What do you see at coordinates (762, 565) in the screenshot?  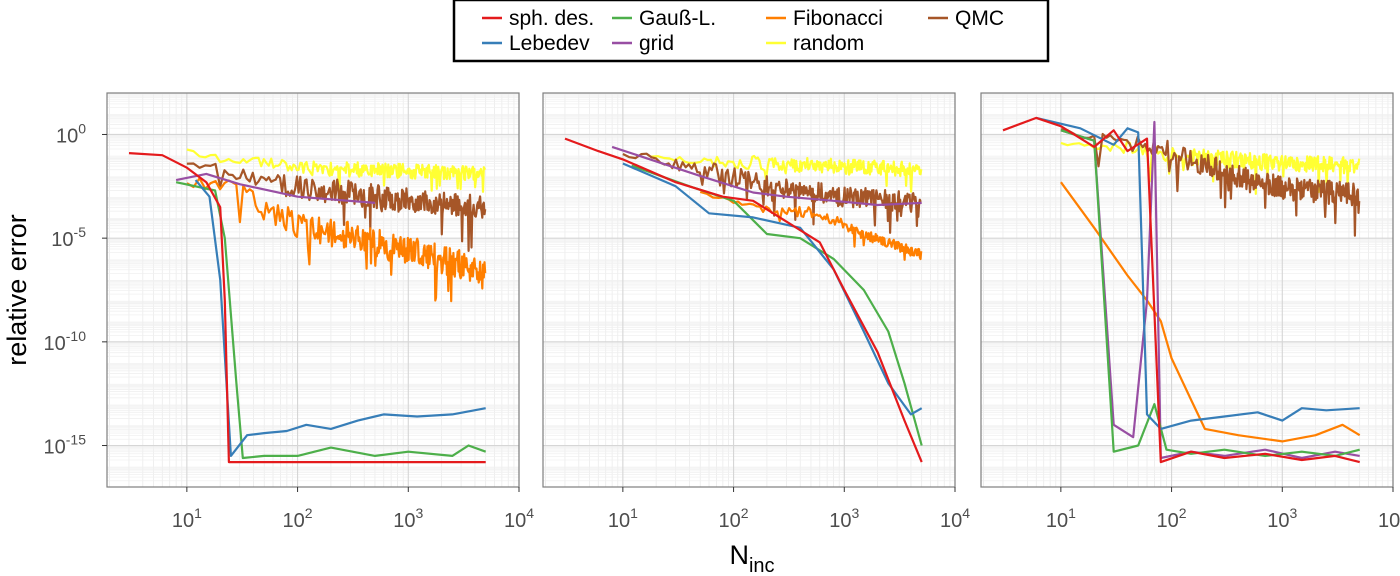 I see `x-axis-title-sub: inc` at bounding box center [762, 565].